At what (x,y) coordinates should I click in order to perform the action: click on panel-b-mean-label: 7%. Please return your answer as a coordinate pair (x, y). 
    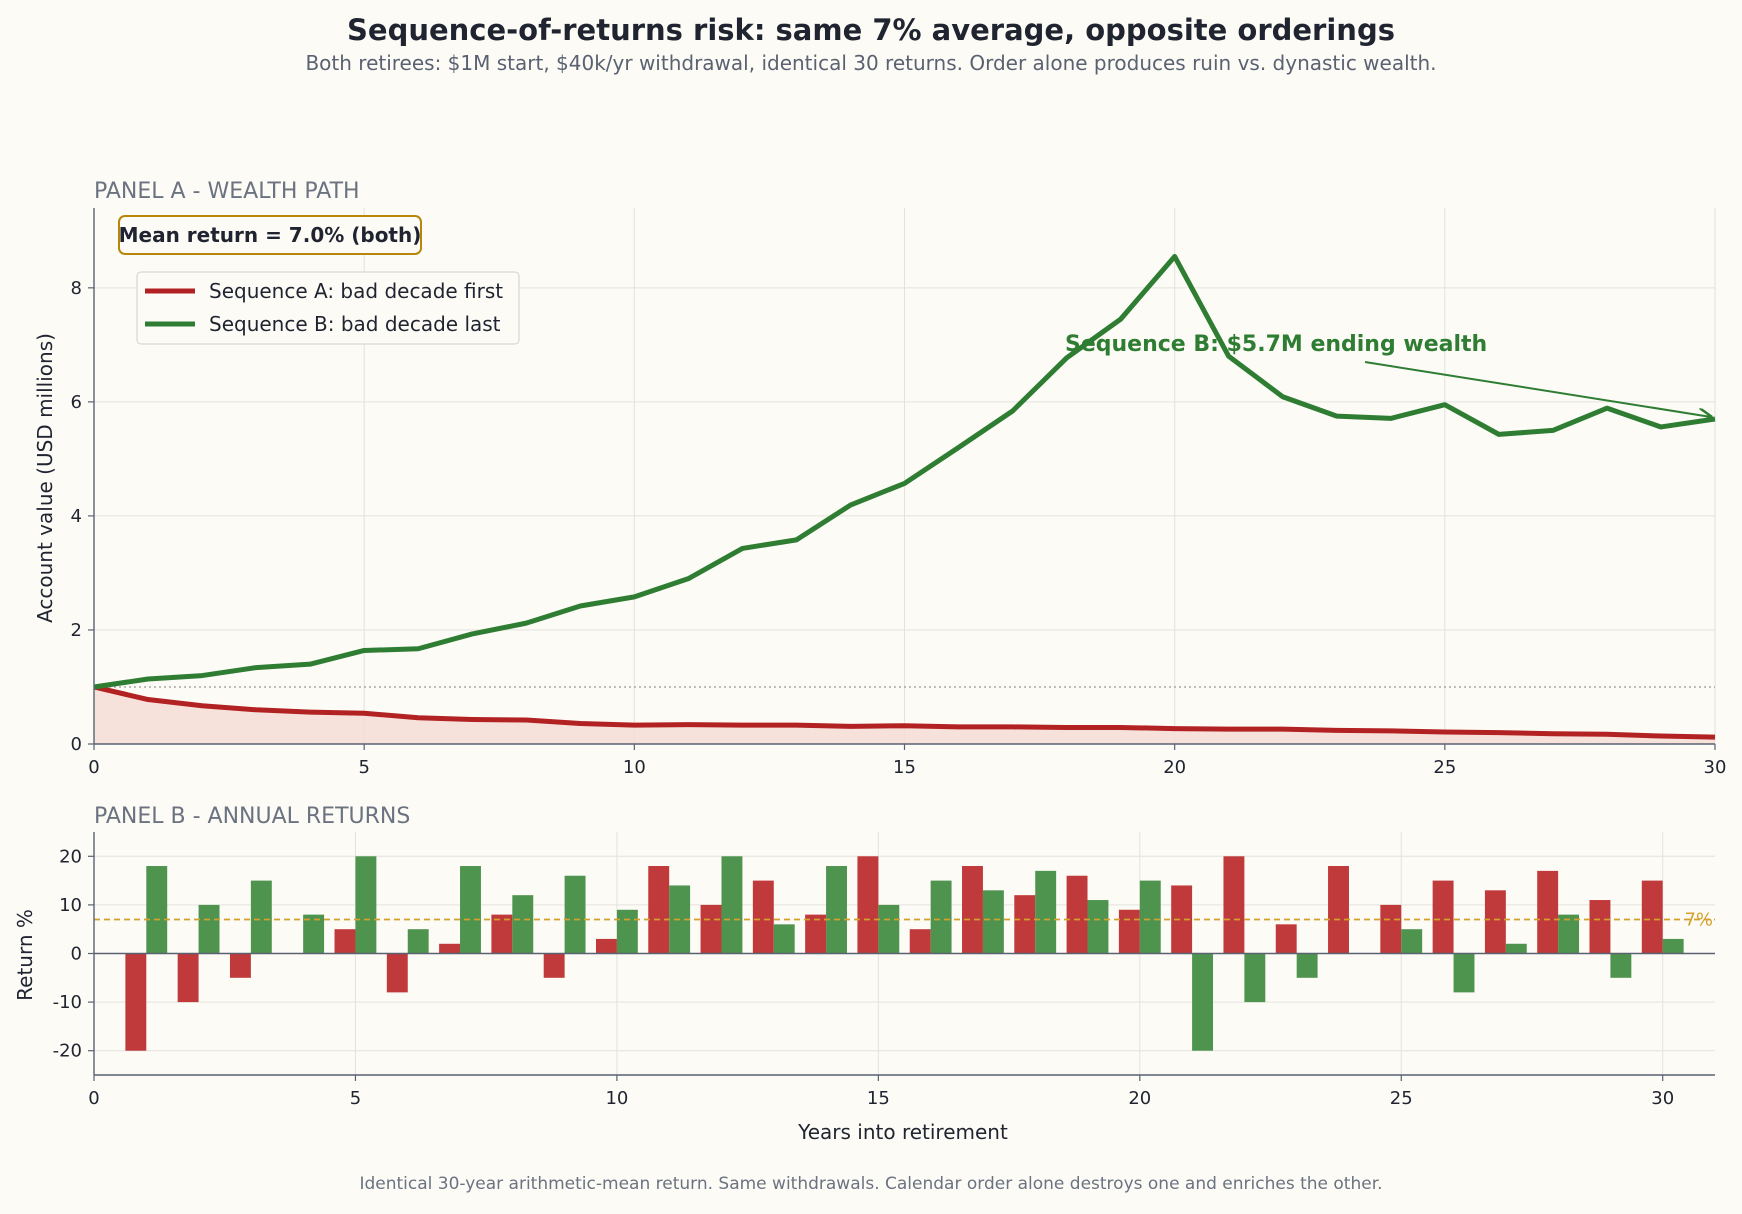
    Looking at the image, I should click on (1698, 919).